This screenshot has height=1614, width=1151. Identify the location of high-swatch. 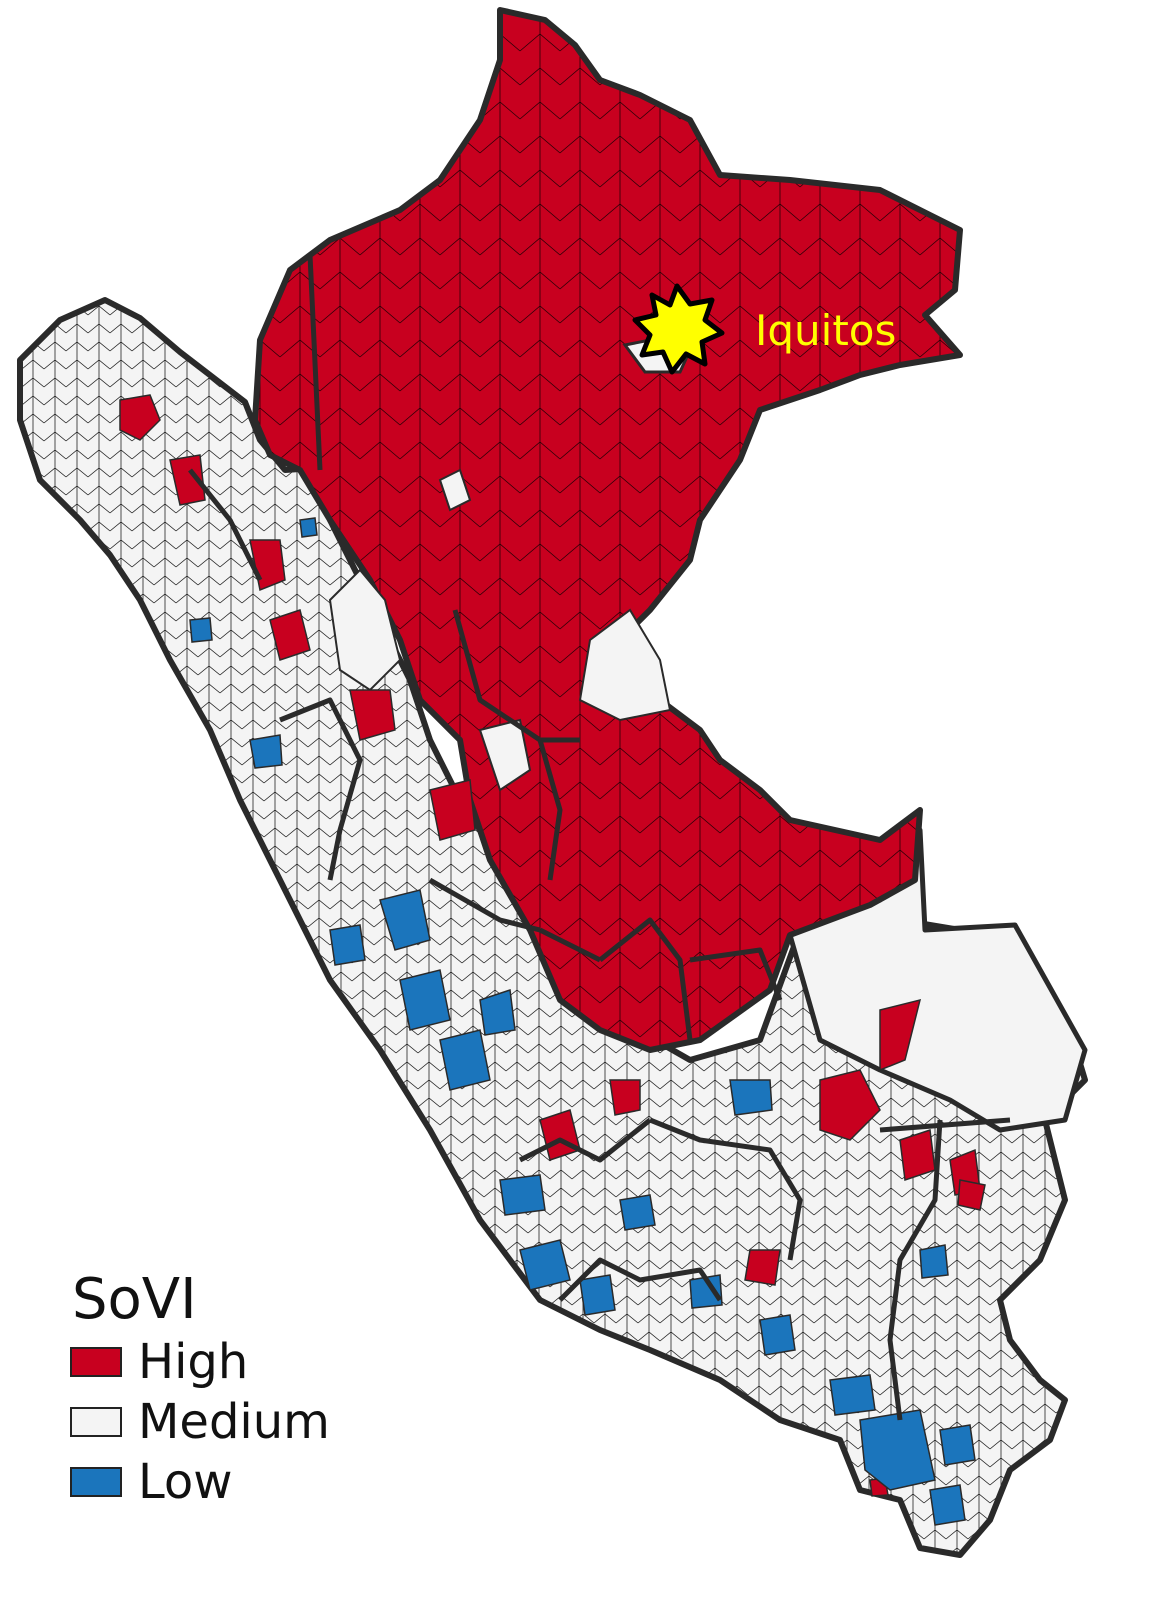
(96, 1362).